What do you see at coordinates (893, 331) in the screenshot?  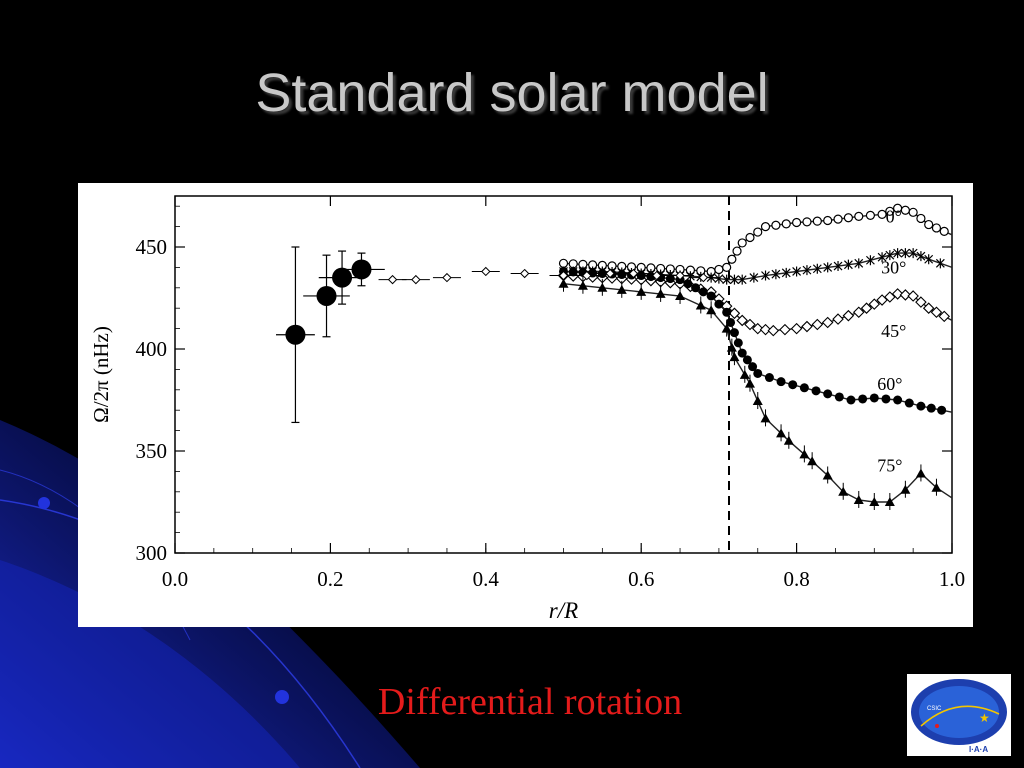 I see `series-label-2: 45°` at bounding box center [893, 331].